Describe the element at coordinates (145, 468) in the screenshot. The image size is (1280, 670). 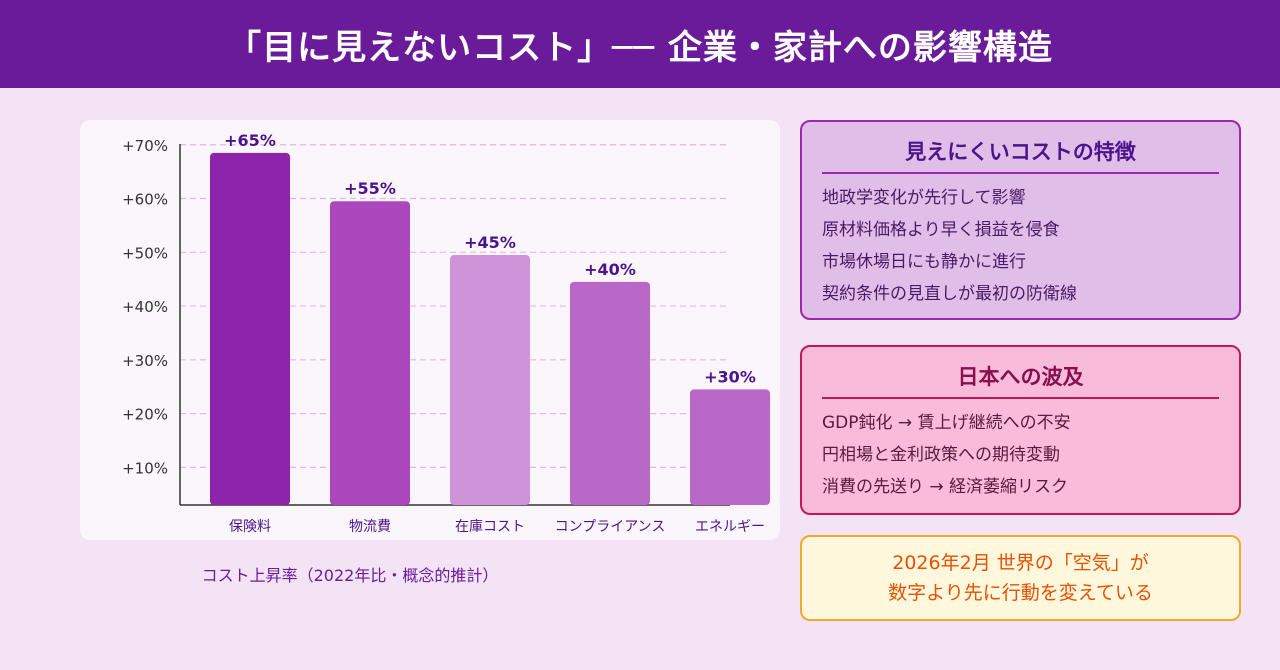
I see `y-tick-label: +10%` at that location.